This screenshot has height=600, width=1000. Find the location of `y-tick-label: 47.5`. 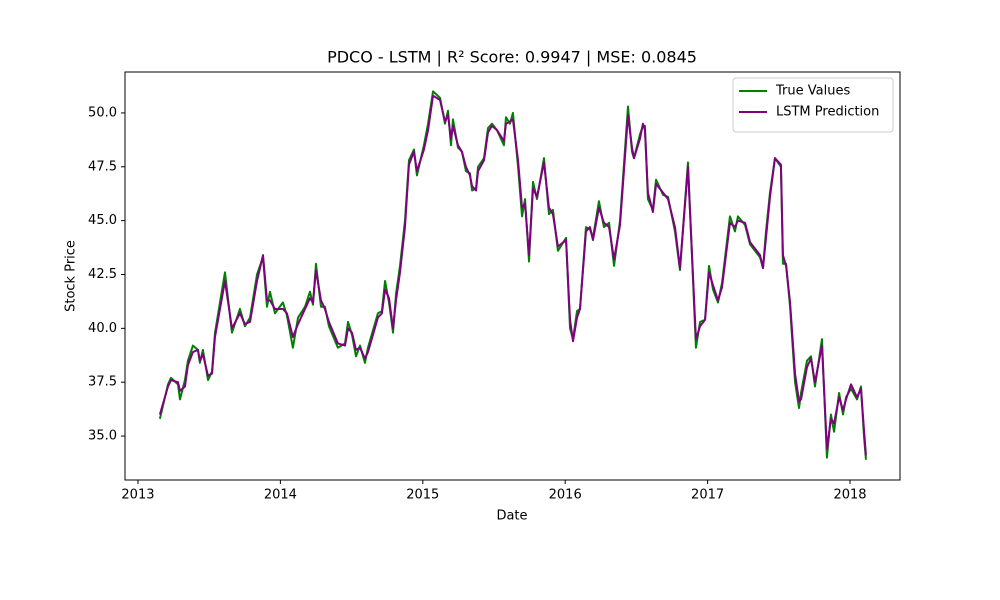

y-tick-label: 47.5 is located at coordinates (102, 166).